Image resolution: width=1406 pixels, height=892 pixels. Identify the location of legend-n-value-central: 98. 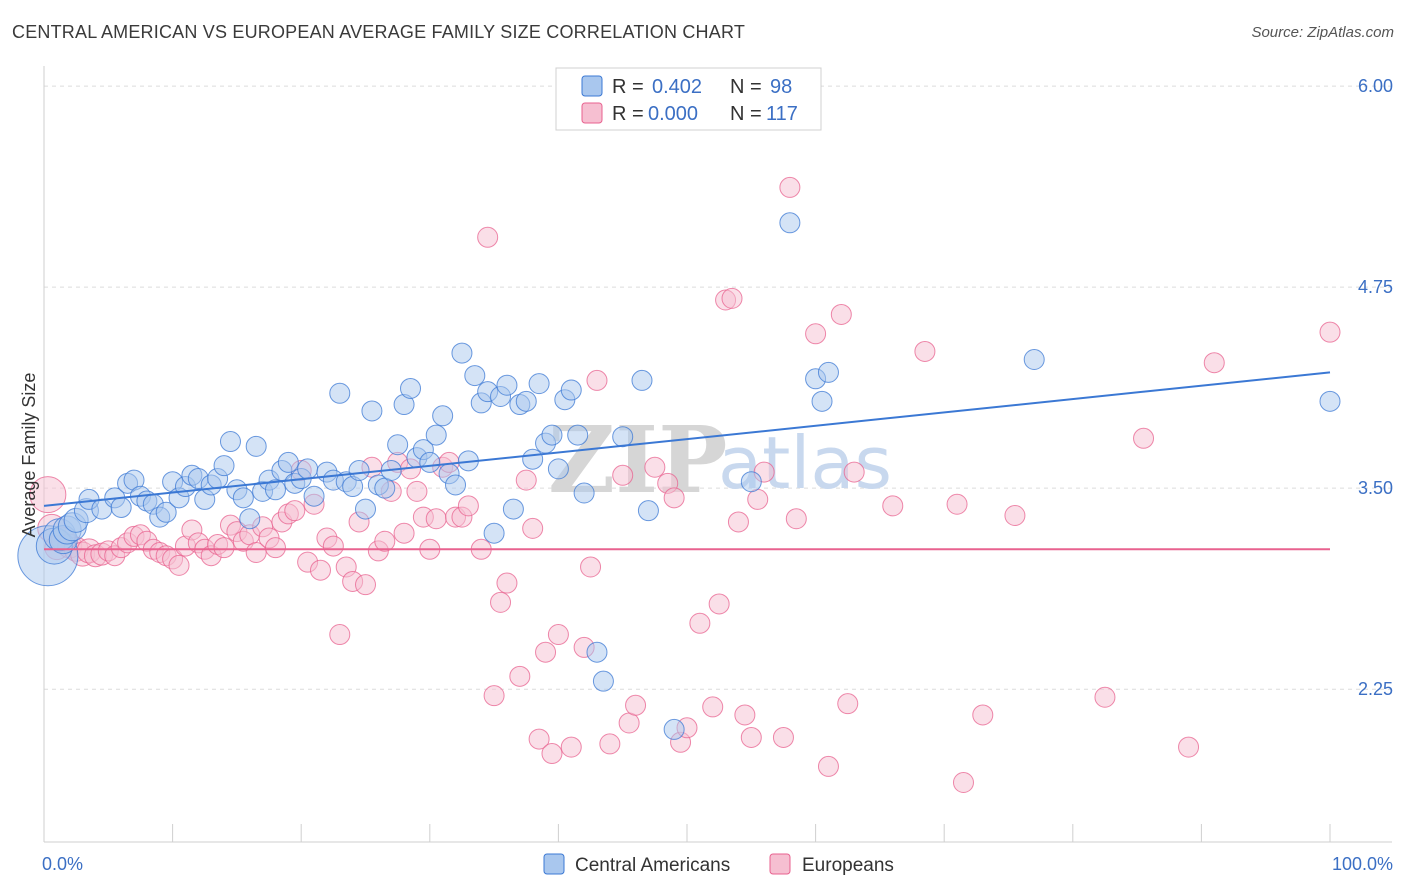
(781, 87).